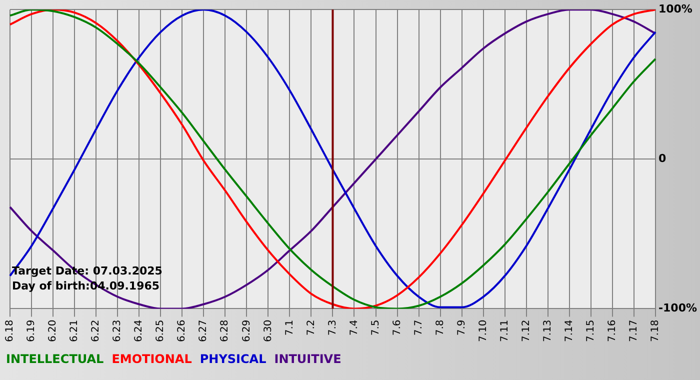  I want to click on x-tick-label: 7.9, so click(462, 328).